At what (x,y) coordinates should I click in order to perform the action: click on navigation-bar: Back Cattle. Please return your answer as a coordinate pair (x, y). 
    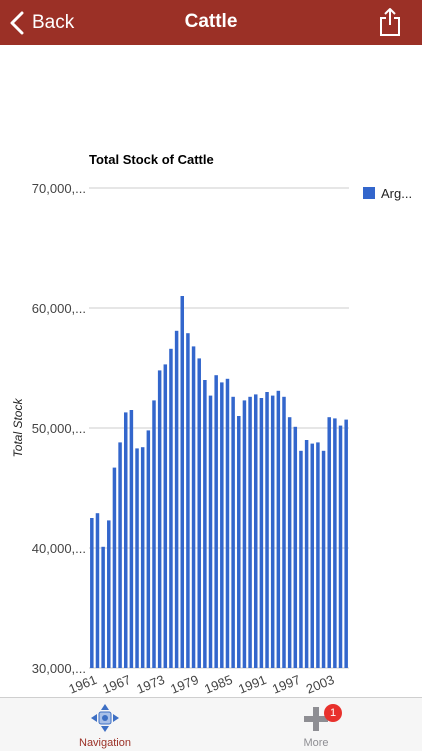
    Looking at the image, I should click on (211, 22).